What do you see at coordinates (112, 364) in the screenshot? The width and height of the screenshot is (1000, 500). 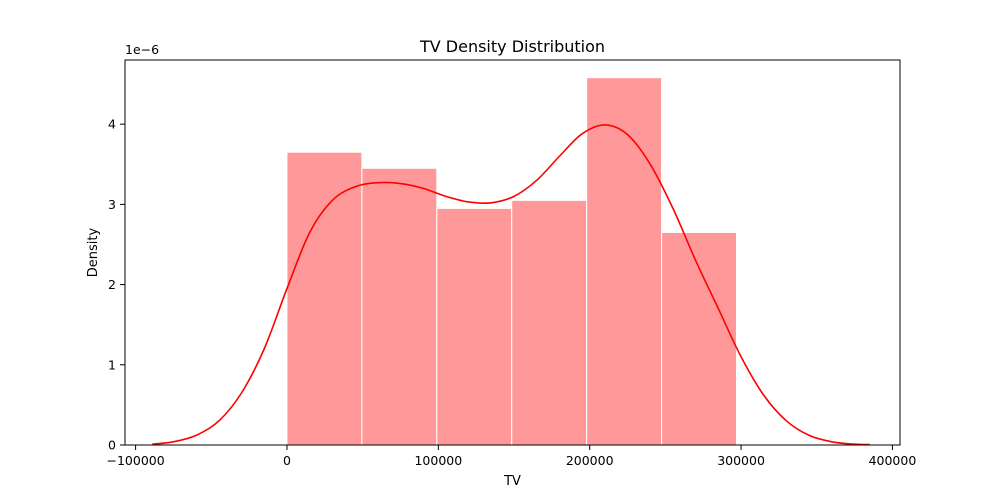 I see `y-tick-label: 1` at bounding box center [112, 364].